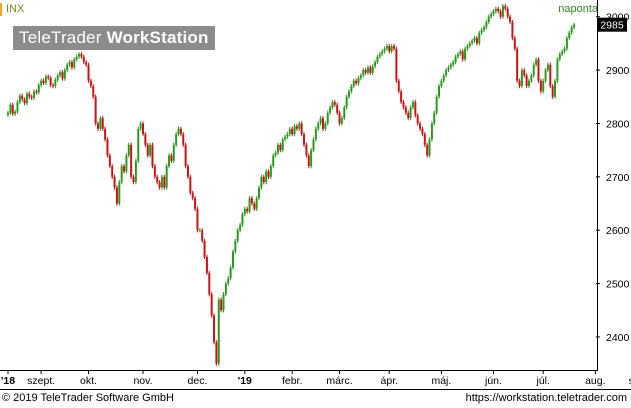 Image resolution: width=631 pixels, height=408 pixels. What do you see at coordinates (441, 381) in the screenshot?
I see `x-tick-label: máj.` at bounding box center [441, 381].